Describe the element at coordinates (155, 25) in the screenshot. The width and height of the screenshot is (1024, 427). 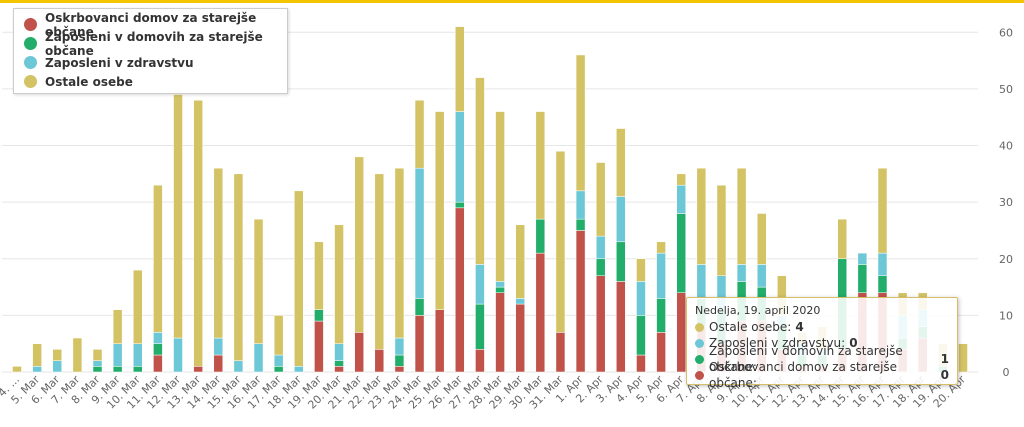
I see `legend-item-oskrbovanci: Oskrbovanci domov za starejše občane` at that location.